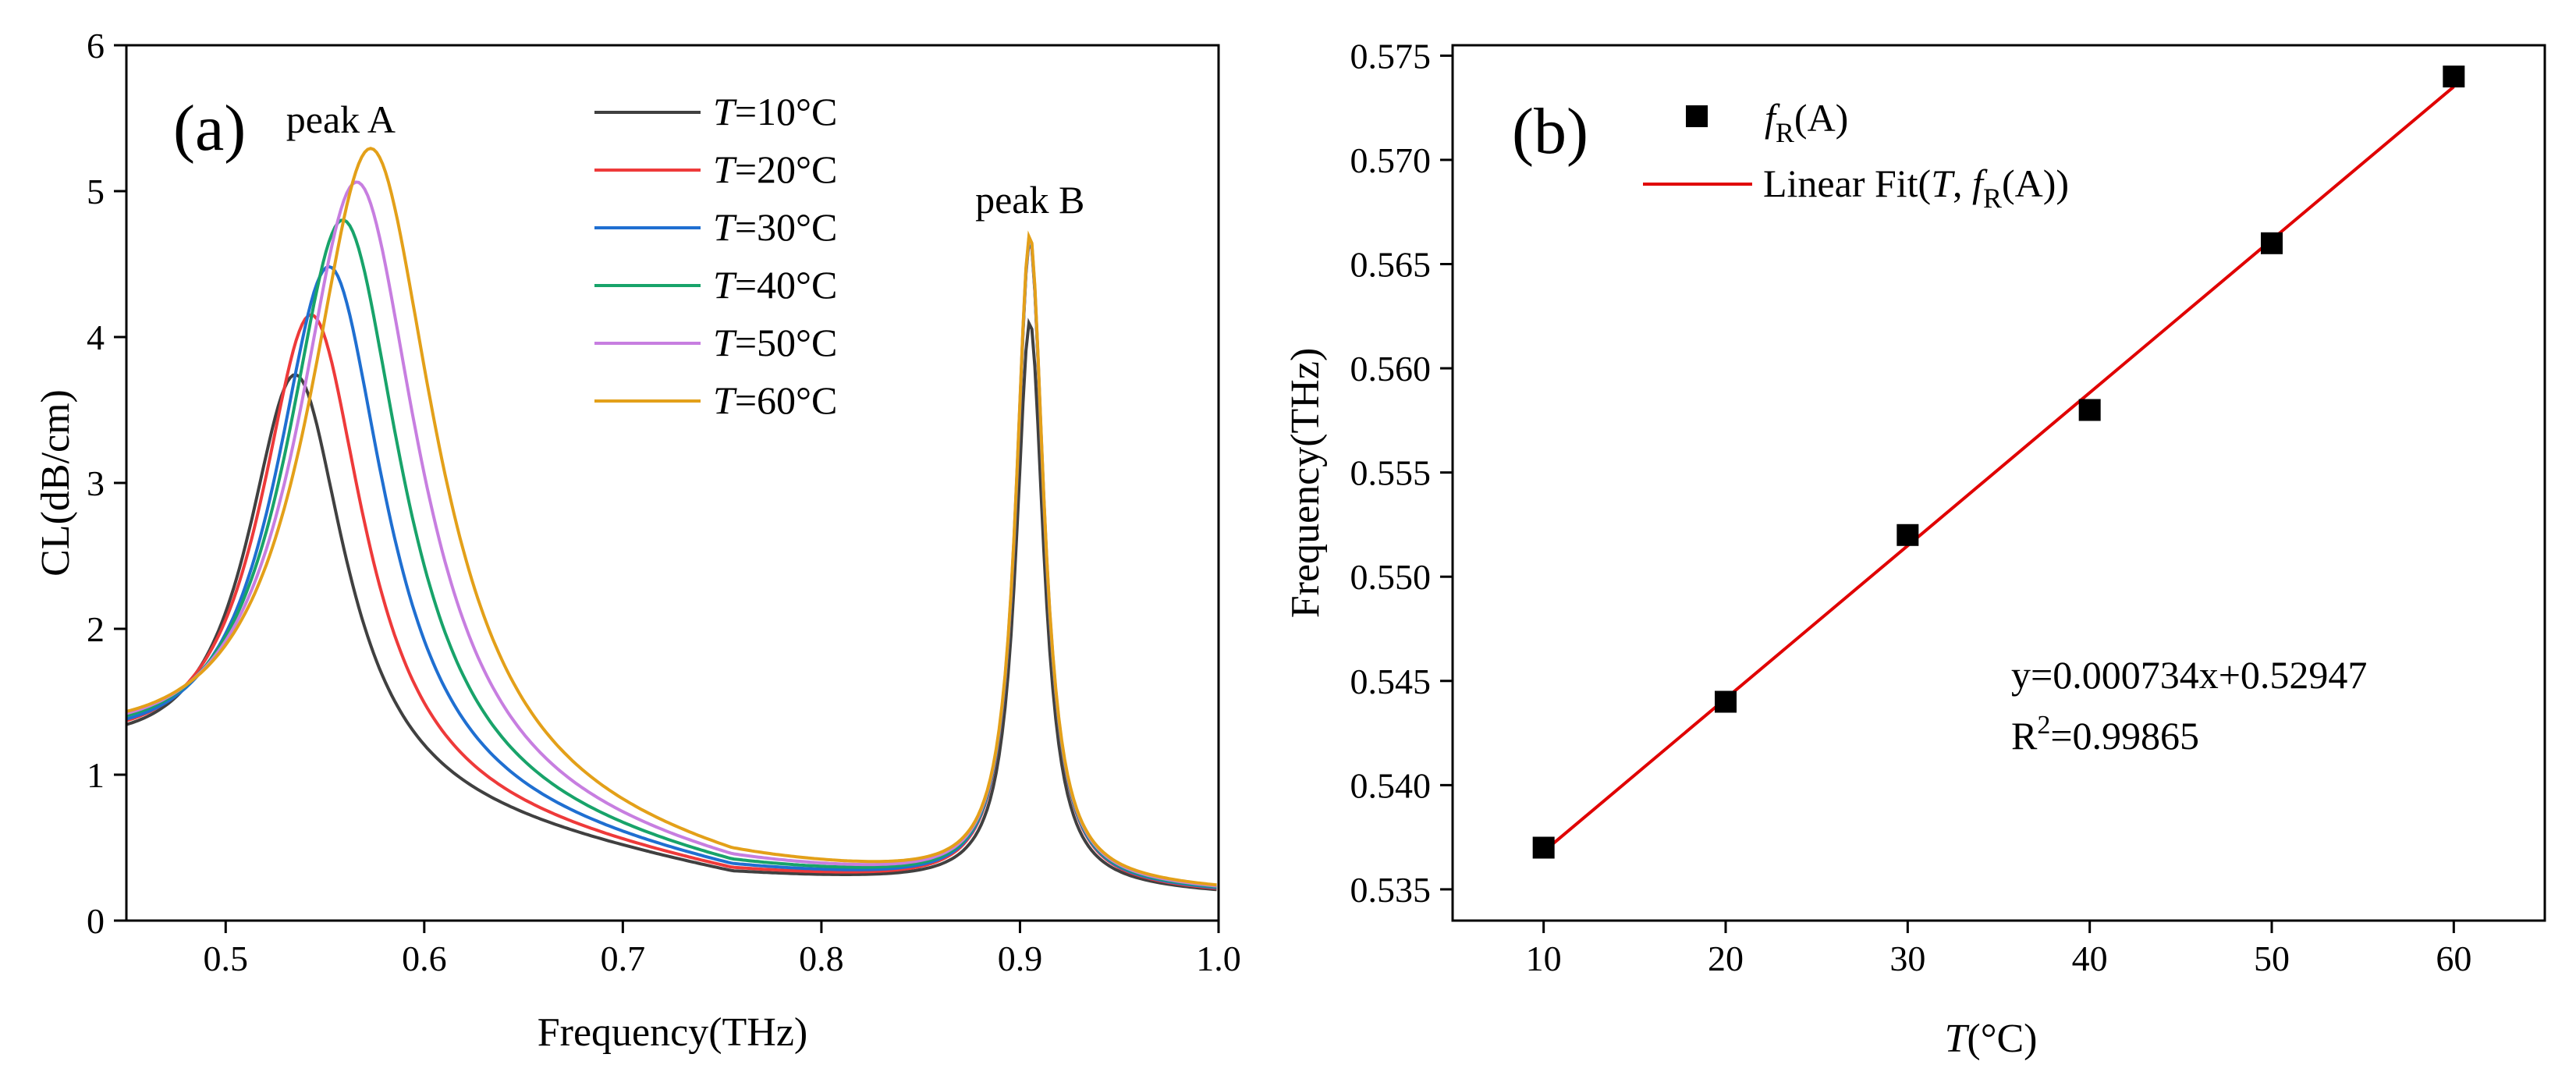 This screenshot has width=2576, height=1086. Describe the element at coordinates (715, 256) in the screenshot. I see `panel-a-legend: T=10°C T=20°C T=30°C T=40°C T=50°C T=60°C` at that location.